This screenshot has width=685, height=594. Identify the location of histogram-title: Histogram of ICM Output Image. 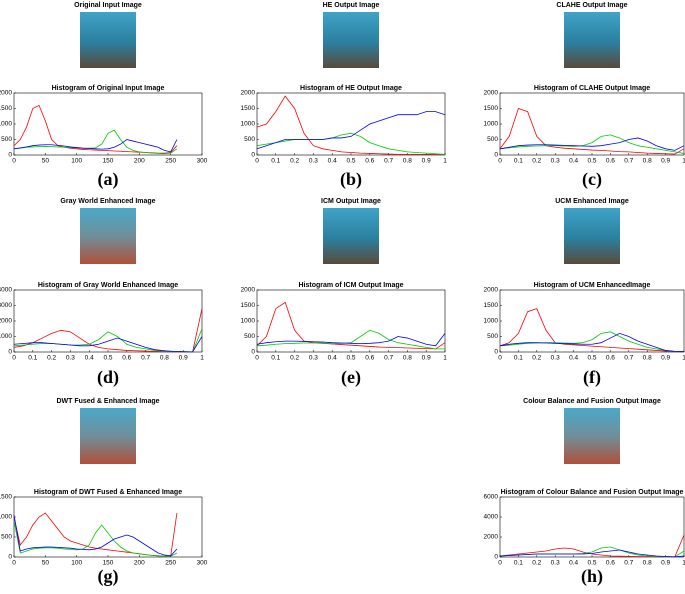
(351, 285).